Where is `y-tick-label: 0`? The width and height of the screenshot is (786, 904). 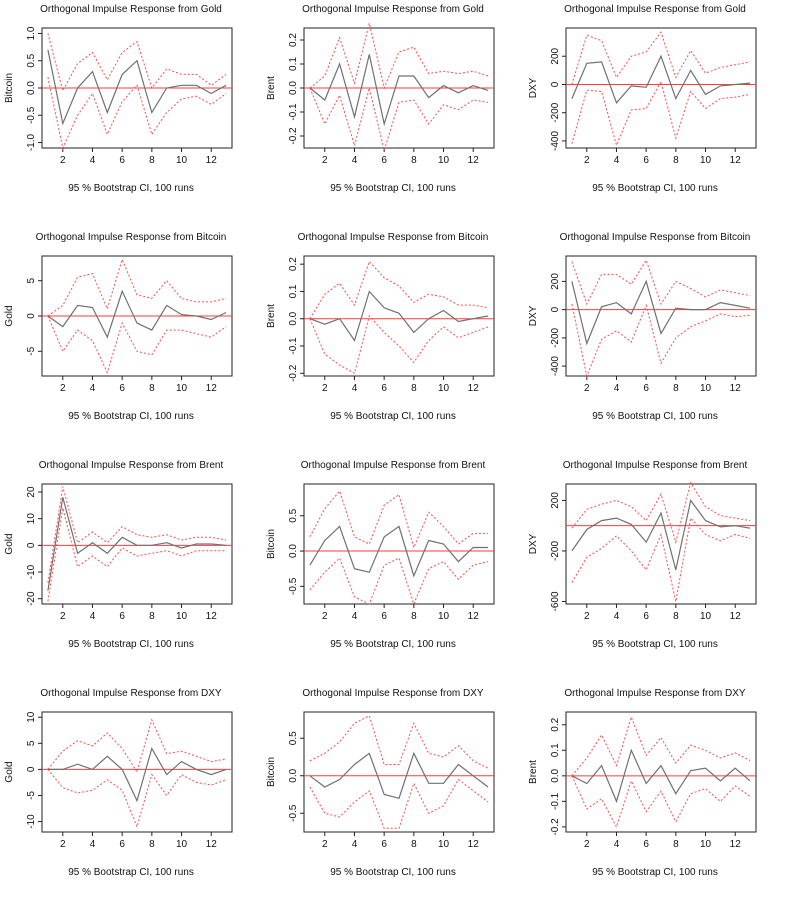
y-tick-label: 0 is located at coordinates (31, 769).